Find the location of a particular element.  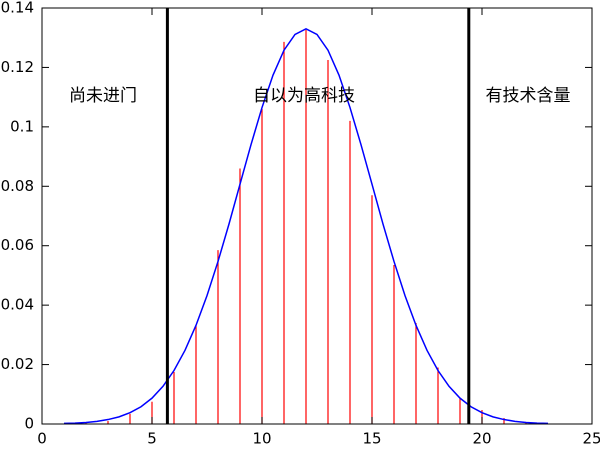

y-tick-label: 0 is located at coordinates (29, 424).